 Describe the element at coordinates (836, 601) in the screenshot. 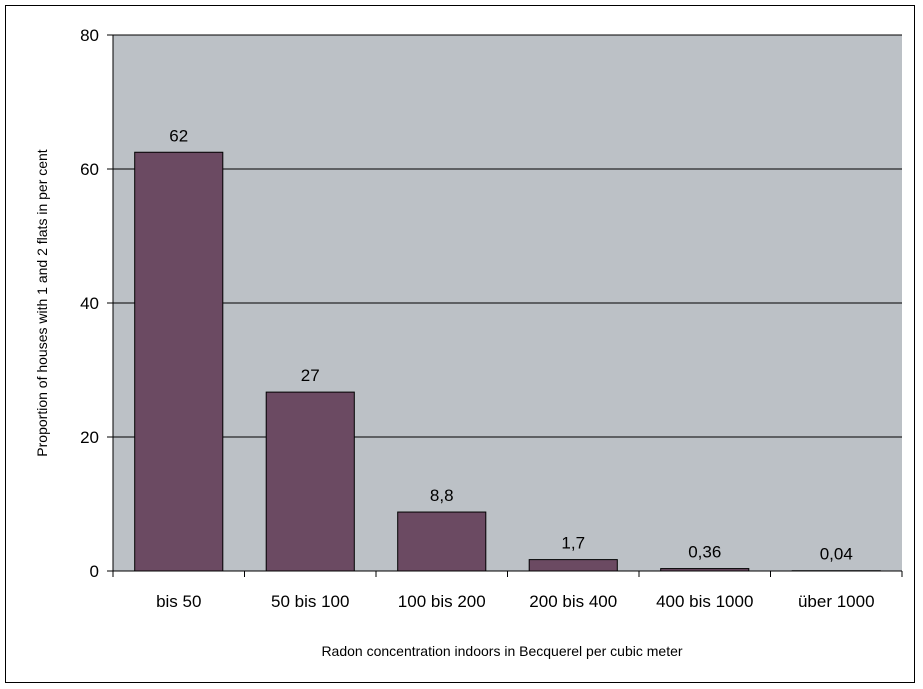

I see `x-tick-label: über 1000` at that location.